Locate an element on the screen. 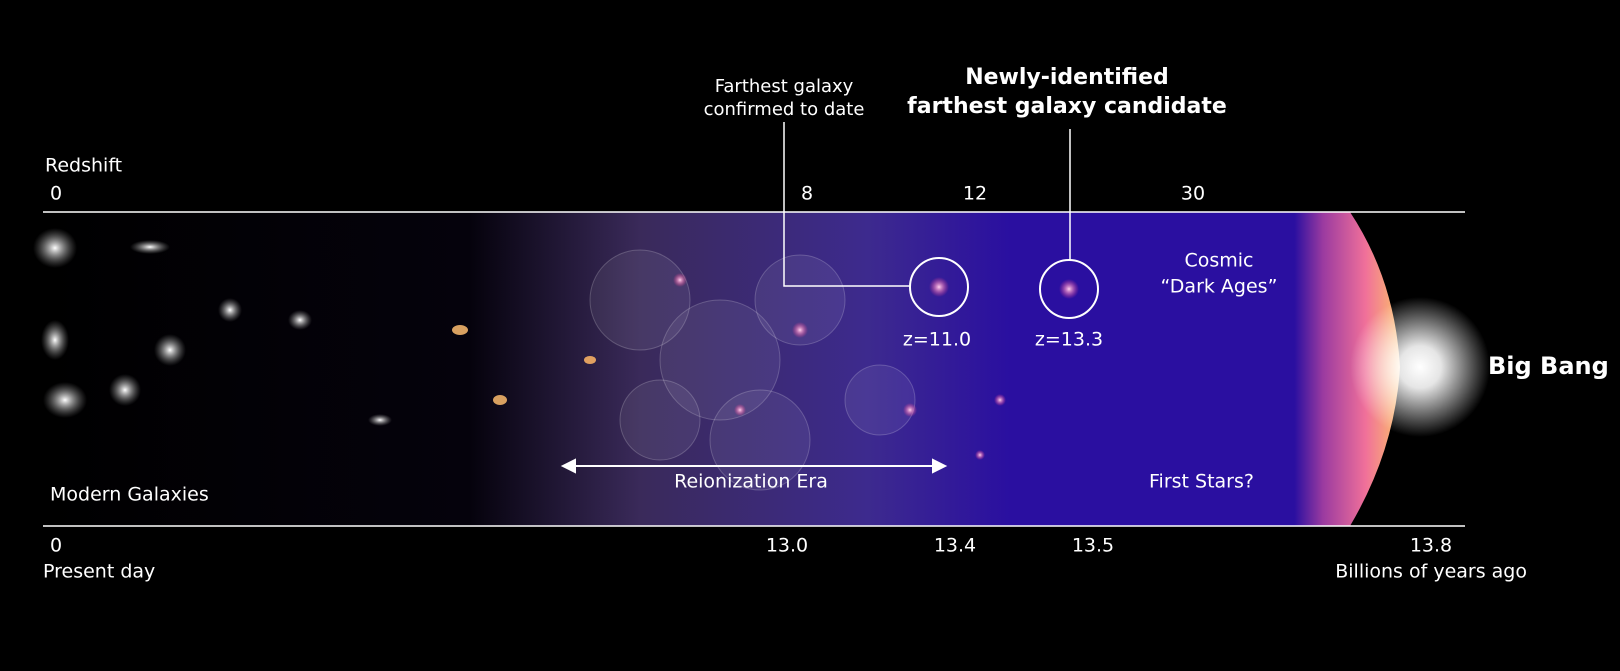  redshift-tick: 8 is located at coordinates (807, 194).